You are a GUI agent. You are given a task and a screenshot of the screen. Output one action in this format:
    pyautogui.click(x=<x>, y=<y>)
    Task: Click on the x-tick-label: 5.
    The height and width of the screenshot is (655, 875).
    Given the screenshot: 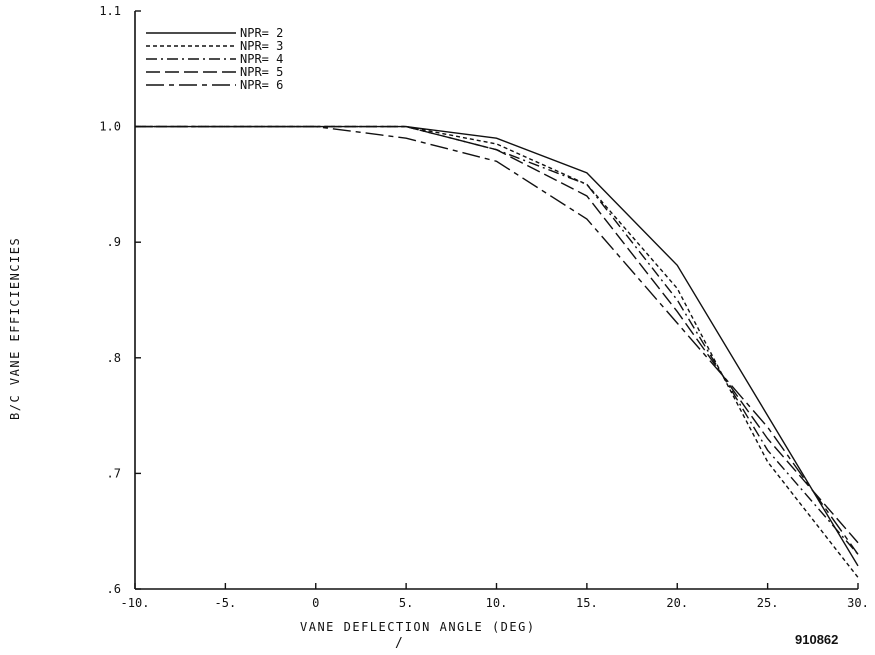 What is the action you would take?
    pyautogui.click(x=406, y=603)
    